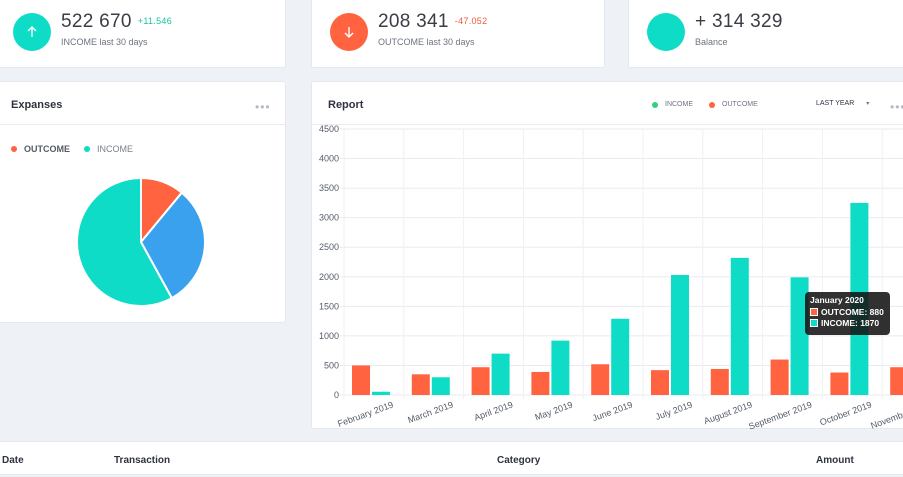 The height and width of the screenshot is (477, 903). What do you see at coordinates (329, 188) in the screenshot?
I see `y-tick-label: 3500` at bounding box center [329, 188].